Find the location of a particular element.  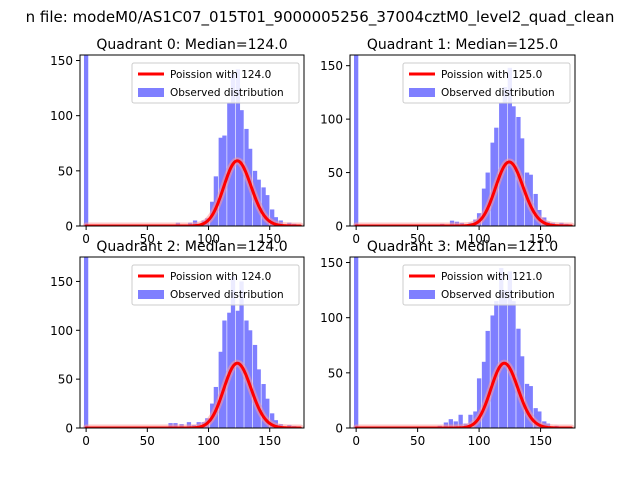

legend: Poission with 125.0 Observed distribution is located at coordinates (486, 83).